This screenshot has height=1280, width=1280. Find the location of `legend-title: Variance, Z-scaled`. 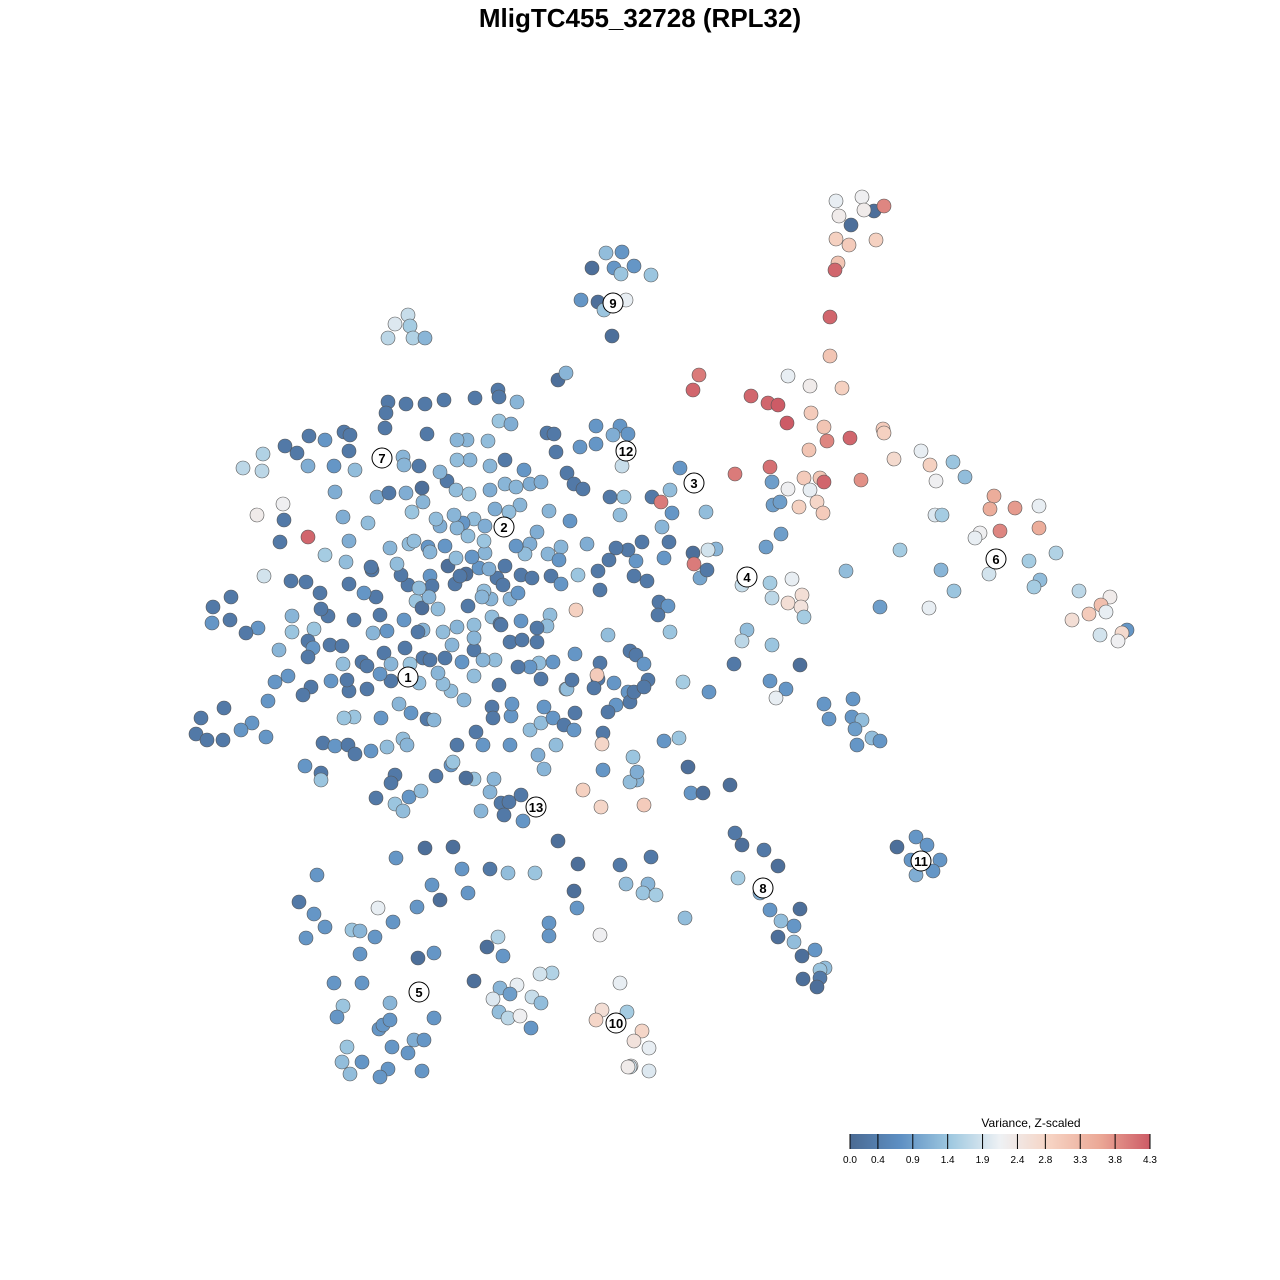

legend-title: Variance, Z-scaled is located at coordinates (1030, 1123).